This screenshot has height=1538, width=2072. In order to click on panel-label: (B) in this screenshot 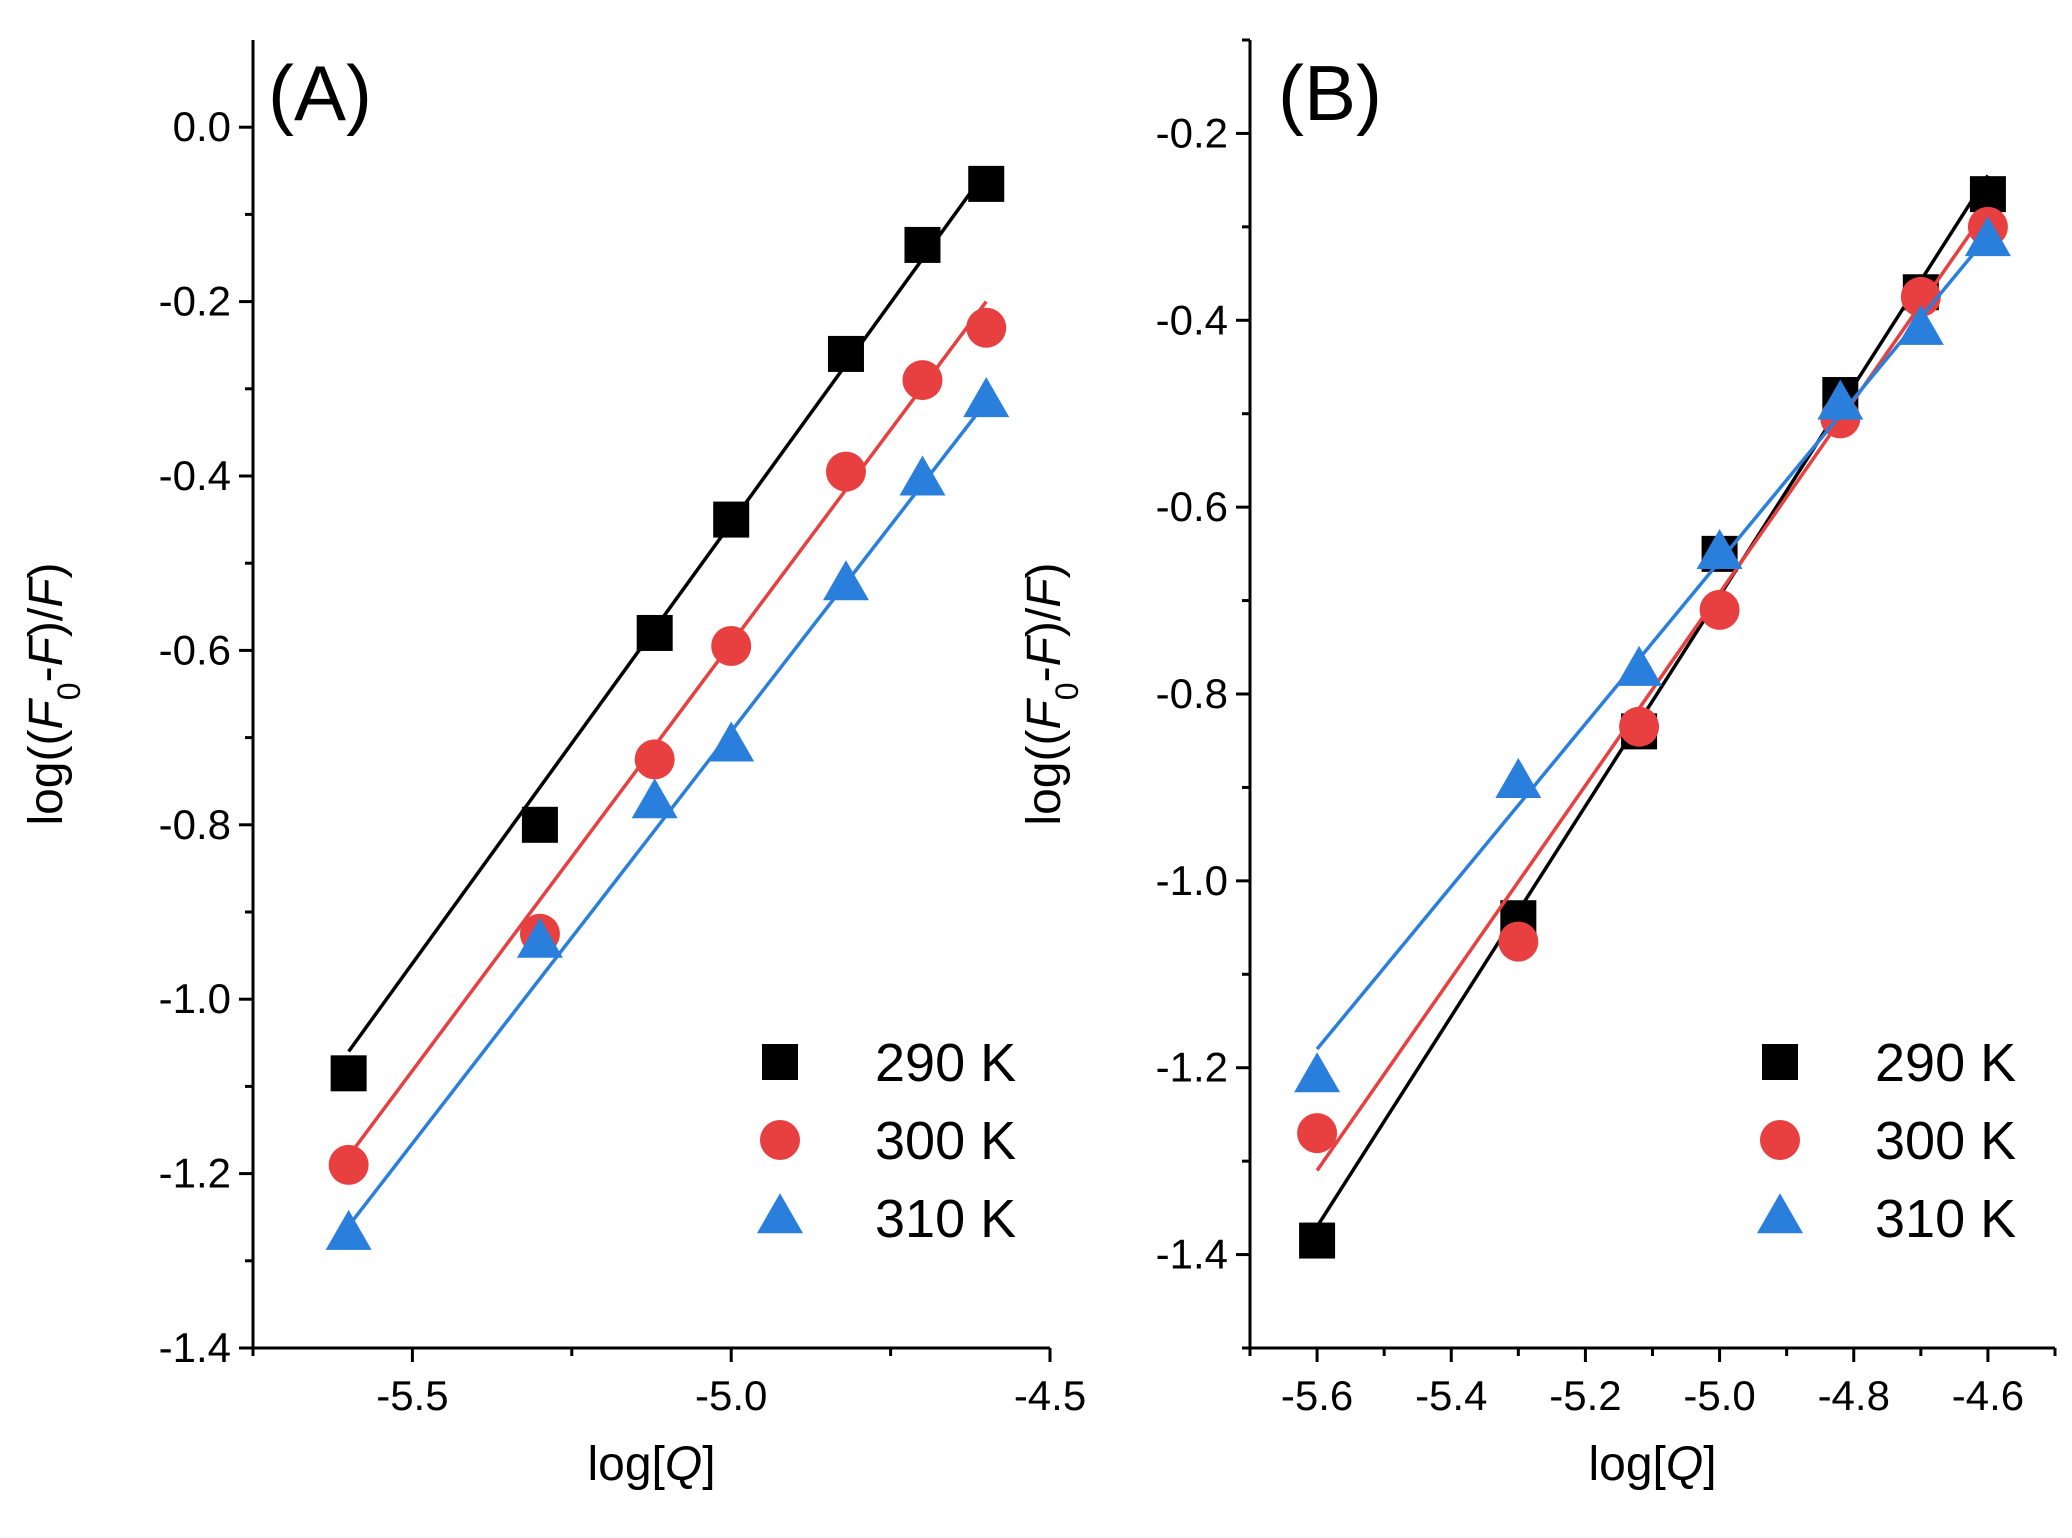, I will do `click(1330, 93)`.